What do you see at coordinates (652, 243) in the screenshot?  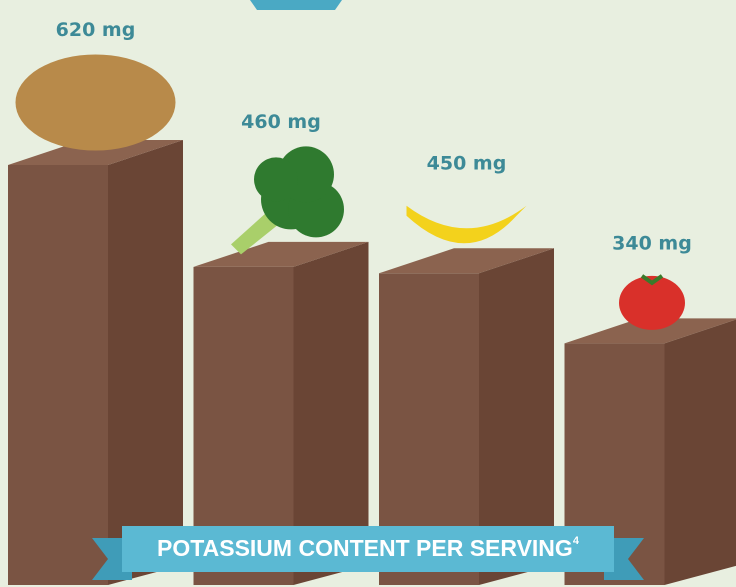 I see `value-label: 340 mg` at bounding box center [652, 243].